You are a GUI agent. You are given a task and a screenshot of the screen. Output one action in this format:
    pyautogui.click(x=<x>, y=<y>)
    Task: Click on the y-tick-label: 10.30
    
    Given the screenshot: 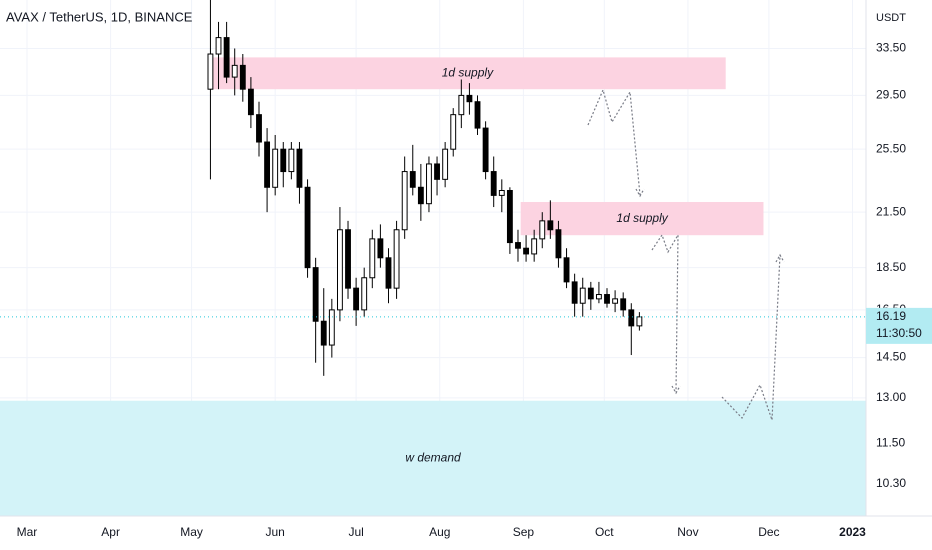 What is the action you would take?
    pyautogui.click(x=891, y=483)
    